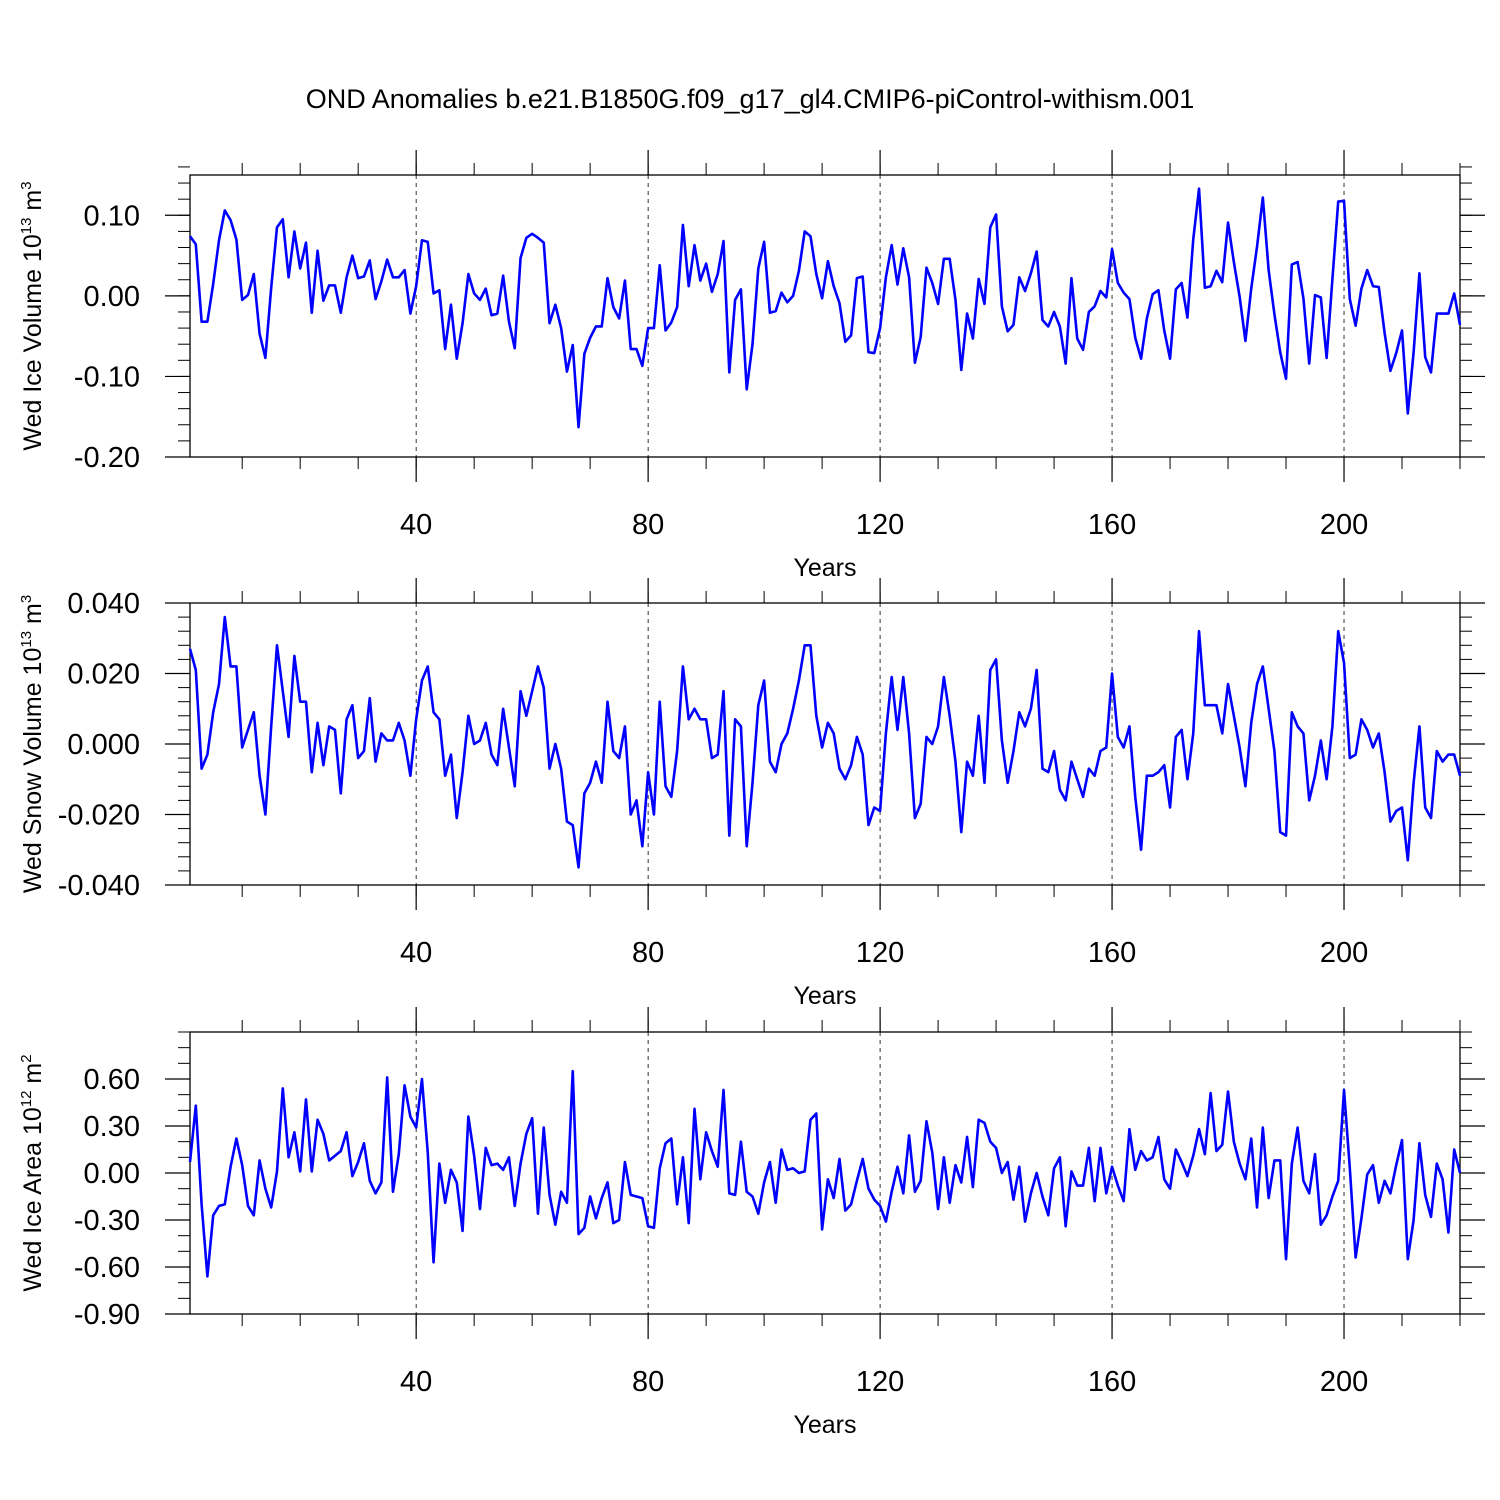 This screenshot has width=1500, height=1500. What do you see at coordinates (112, 1127) in the screenshot?
I see `y-tick-label: 0.30` at bounding box center [112, 1127].